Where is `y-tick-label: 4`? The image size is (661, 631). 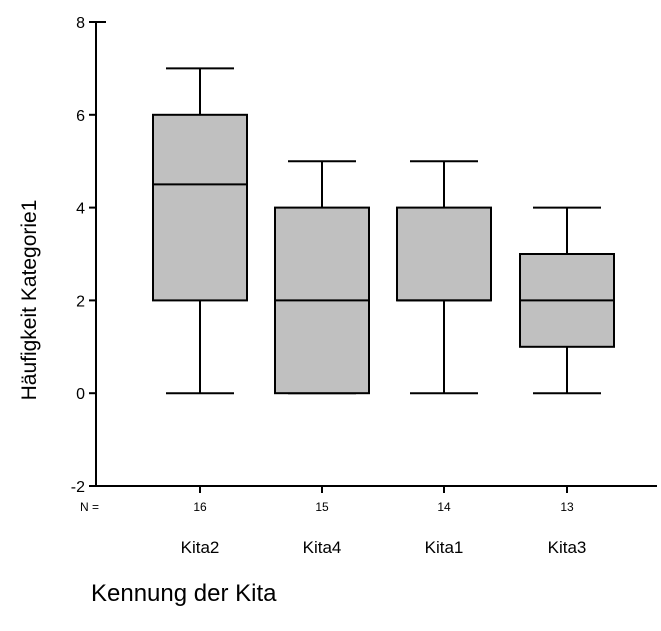
y-tick-label: 4 is located at coordinates (80, 209).